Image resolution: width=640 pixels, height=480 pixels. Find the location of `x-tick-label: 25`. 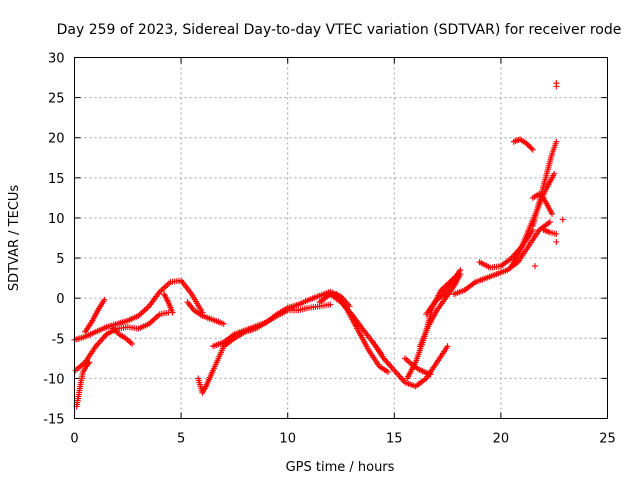

x-tick-label: 25 is located at coordinates (607, 439).